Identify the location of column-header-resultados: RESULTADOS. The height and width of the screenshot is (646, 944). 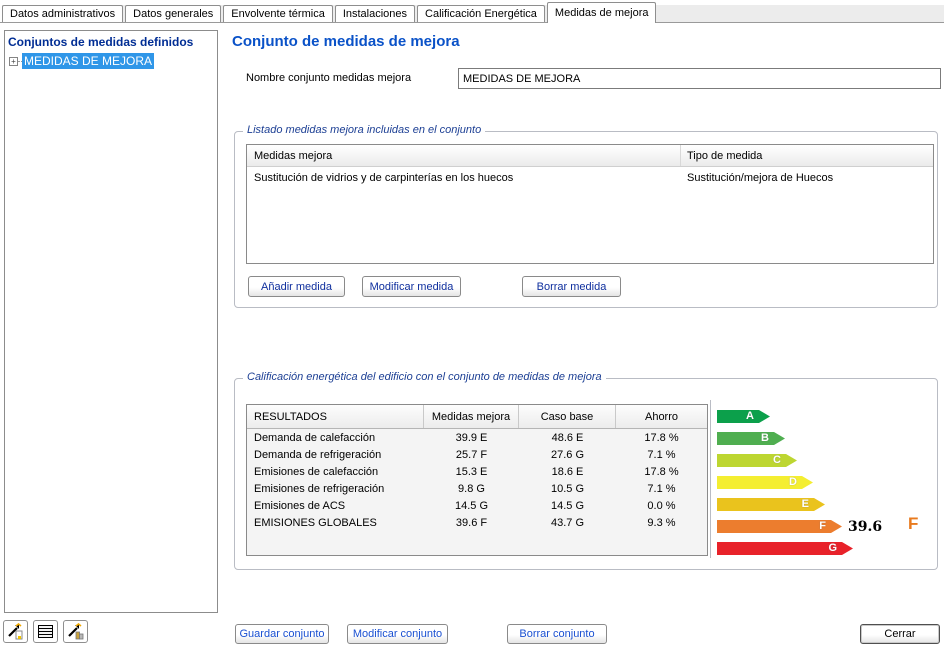
(335, 416).